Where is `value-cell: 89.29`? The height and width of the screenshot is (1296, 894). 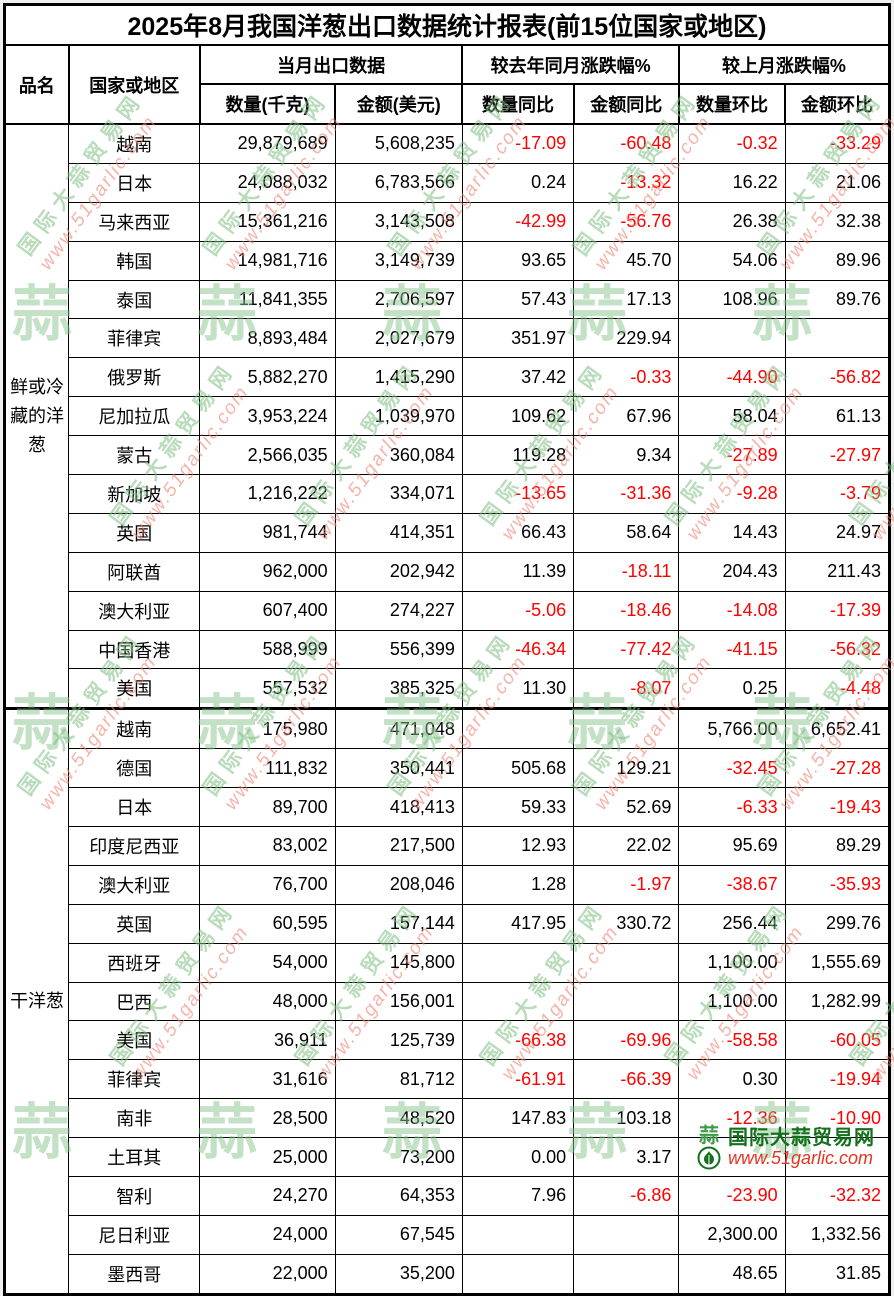
value-cell: 89.29 is located at coordinates (837, 846).